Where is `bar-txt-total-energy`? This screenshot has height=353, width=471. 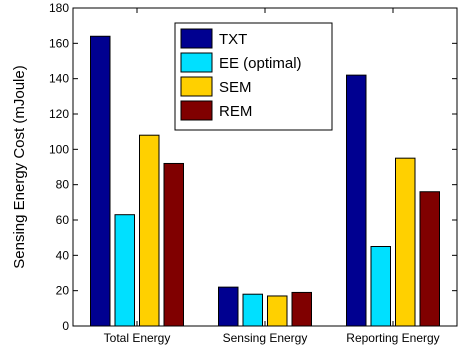 bar-txt-total-energy is located at coordinates (100, 181).